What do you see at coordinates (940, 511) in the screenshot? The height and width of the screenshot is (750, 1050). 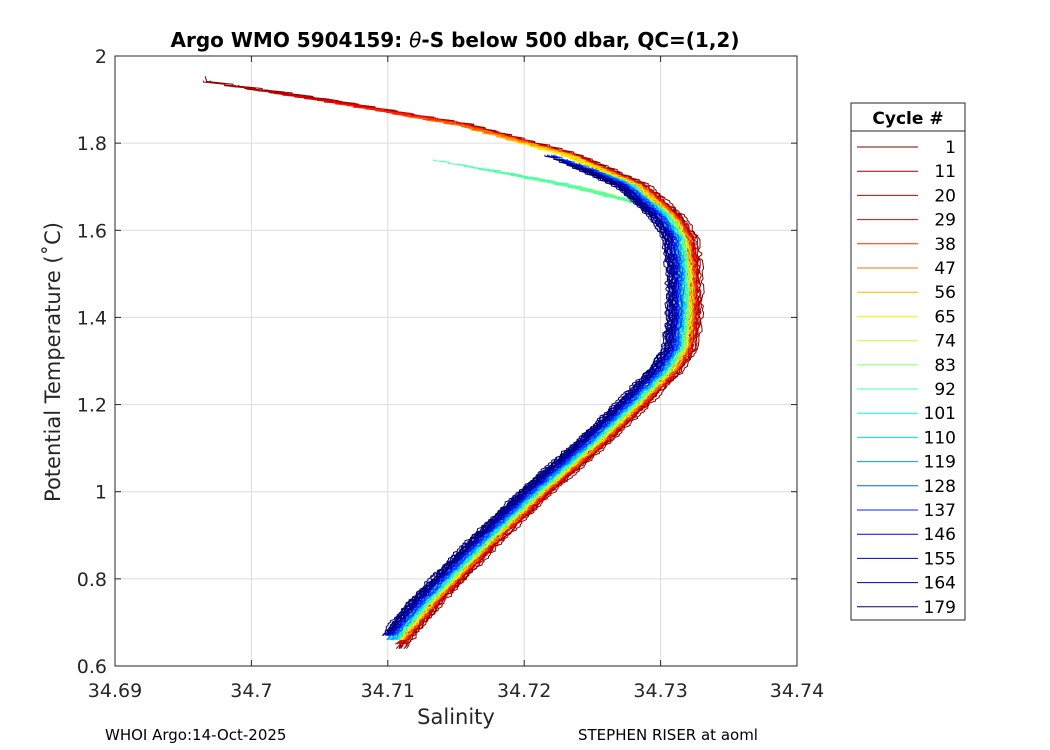 I see `legend-label-137: 137` at bounding box center [940, 511].